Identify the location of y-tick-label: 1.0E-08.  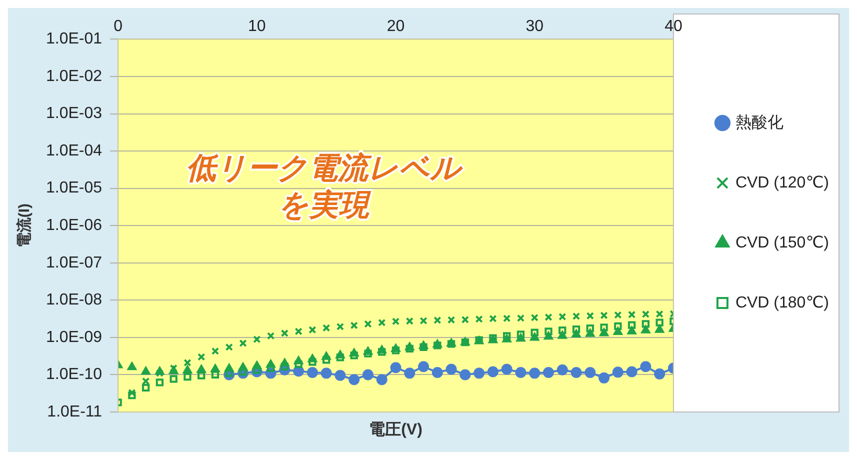
(74, 300).